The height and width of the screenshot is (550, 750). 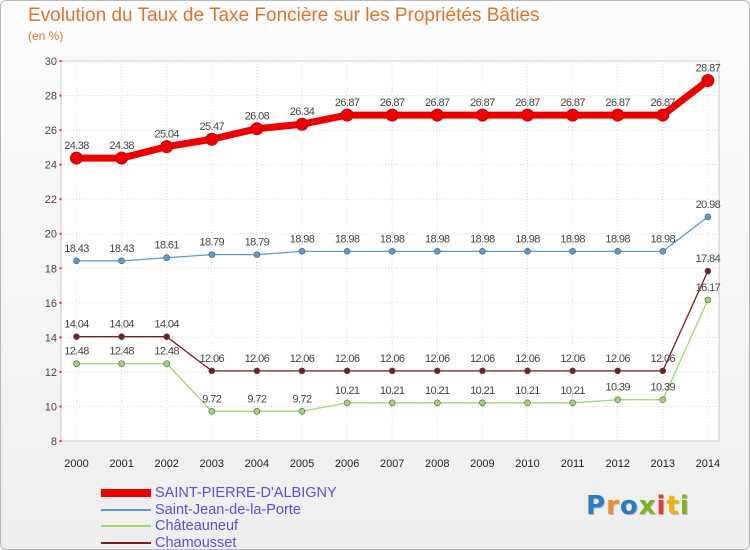 What do you see at coordinates (54, 442) in the screenshot?
I see `y-tick-label: 8` at bounding box center [54, 442].